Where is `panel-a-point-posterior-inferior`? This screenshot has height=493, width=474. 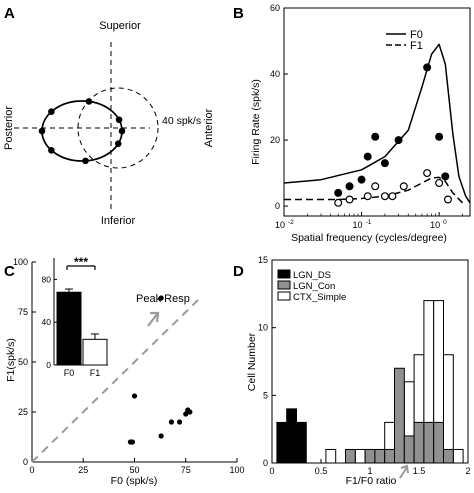 panel-a-point-posterior-inferior is located at coordinates (51, 150).